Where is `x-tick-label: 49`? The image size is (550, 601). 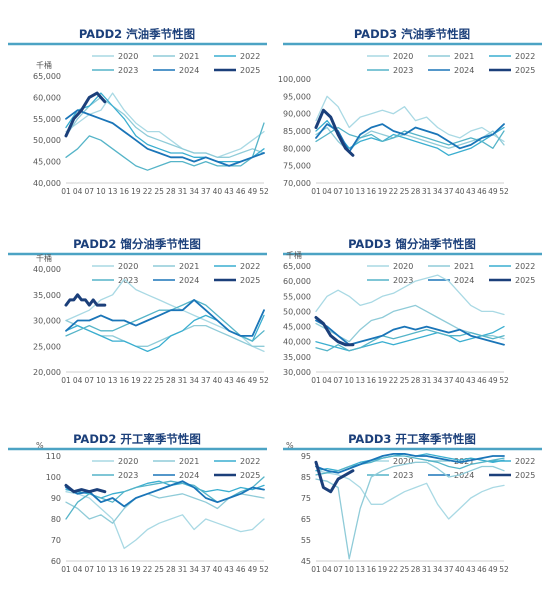
x-tick-label: 49 is located at coordinates (253, 191).